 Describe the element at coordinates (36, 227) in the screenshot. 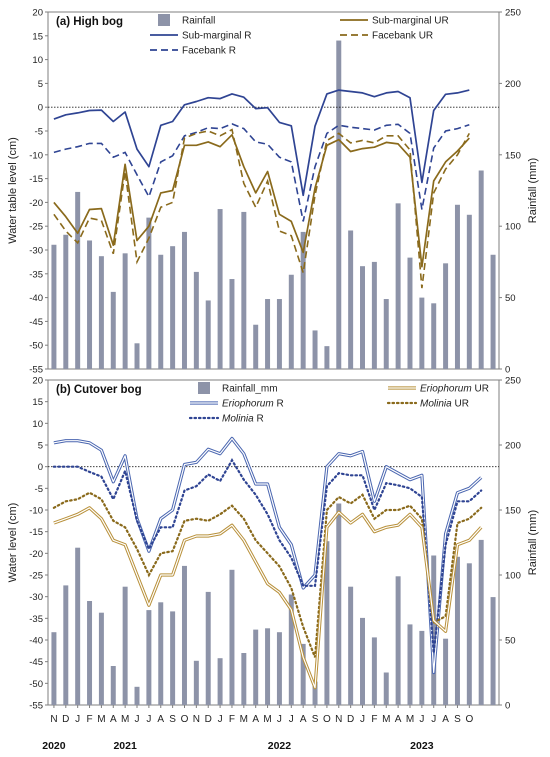

I see `y-tick-label: -25` at that location.